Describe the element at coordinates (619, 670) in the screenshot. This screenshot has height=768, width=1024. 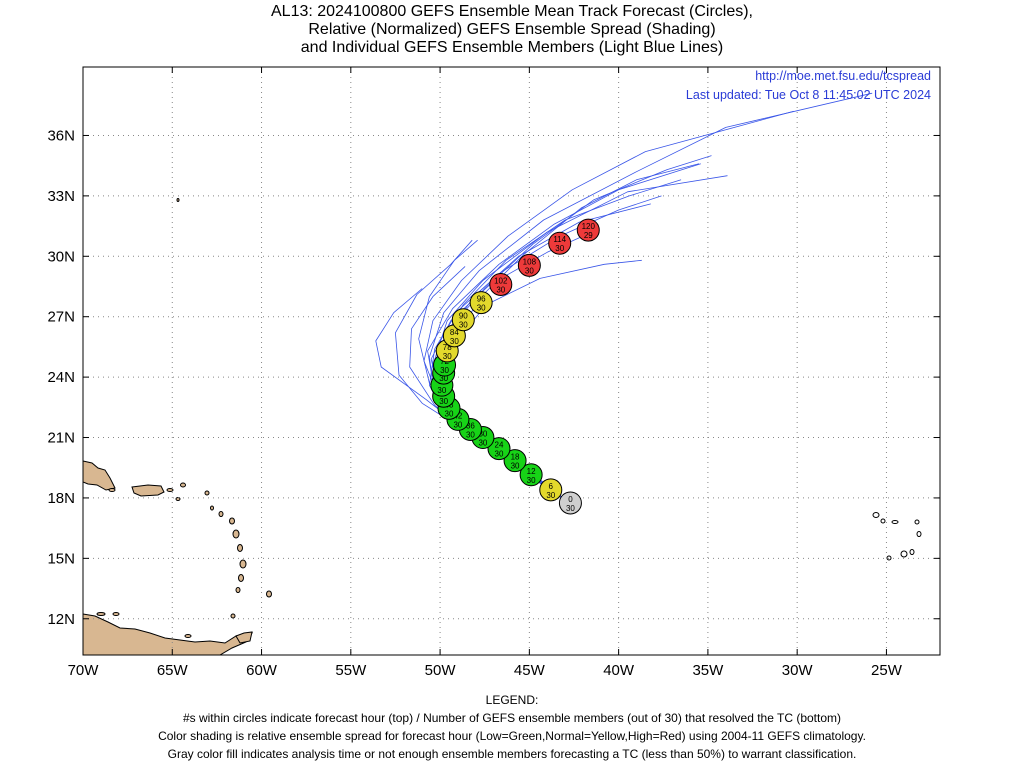
I see `x-tick-label: 40W` at that location.